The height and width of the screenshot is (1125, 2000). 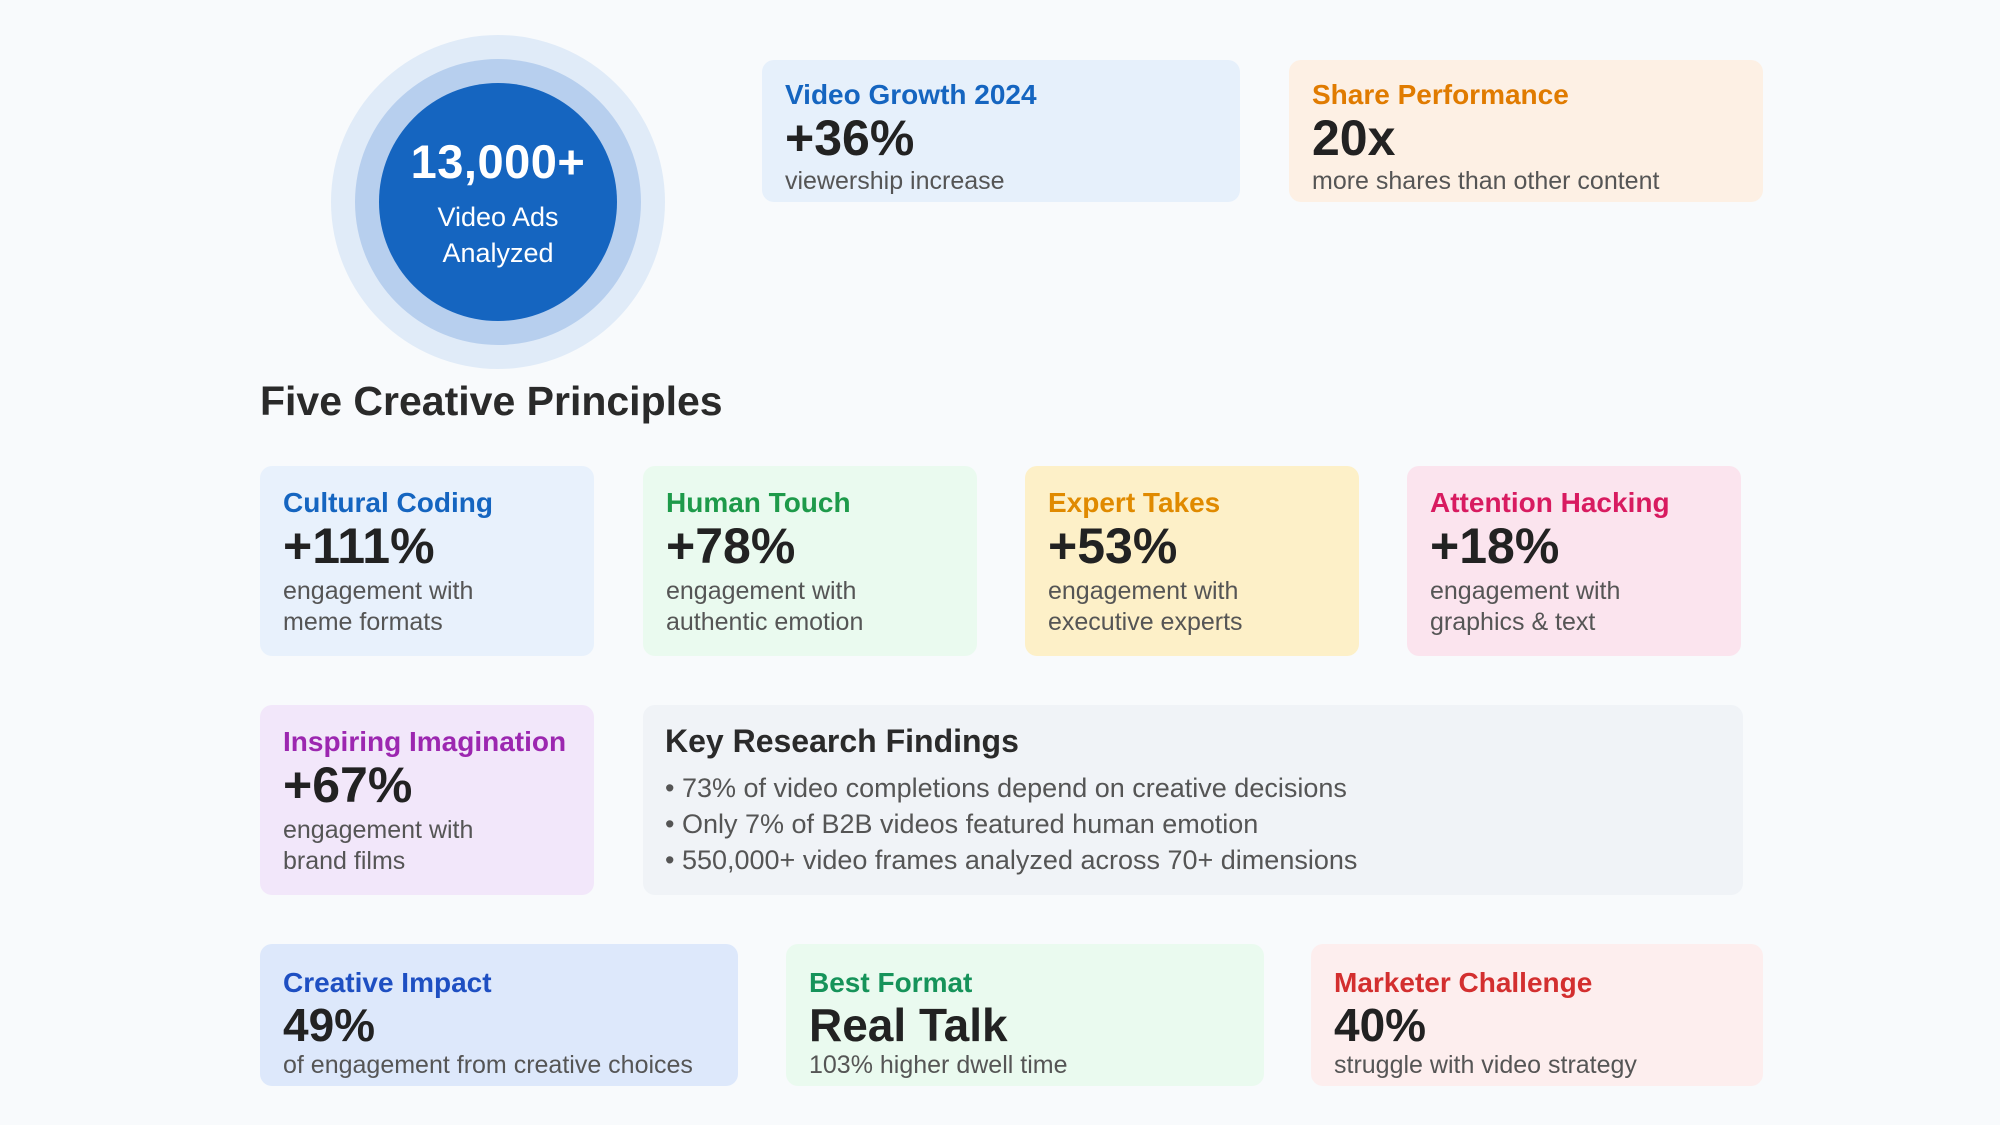 I want to click on card-title: Inspiring Imagination, so click(x=425, y=741).